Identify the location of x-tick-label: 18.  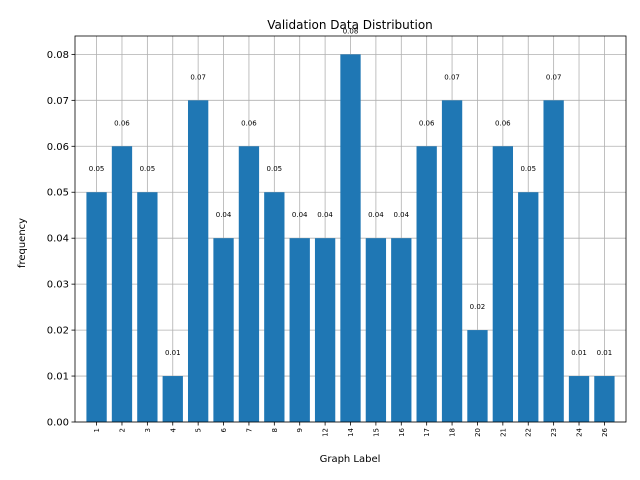
(453, 432).